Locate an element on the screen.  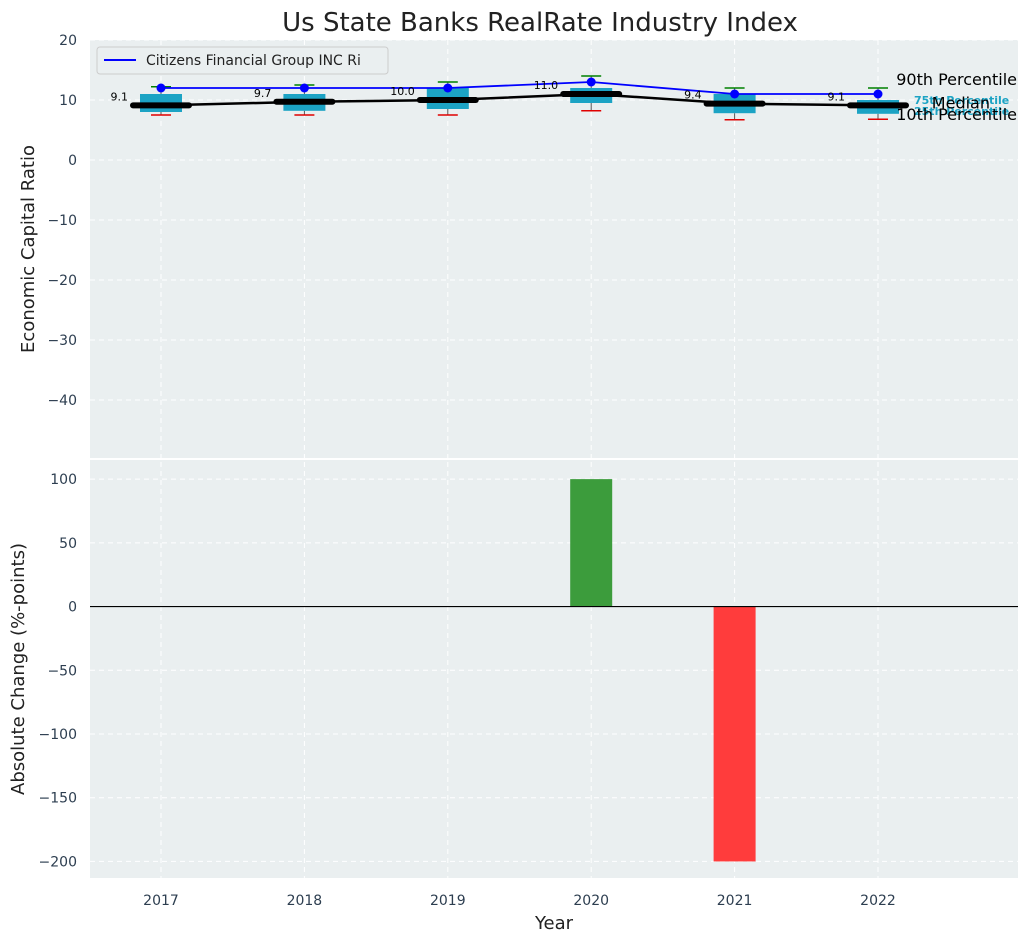
bottom-y-tick-label: −50 is located at coordinates (62, 671).